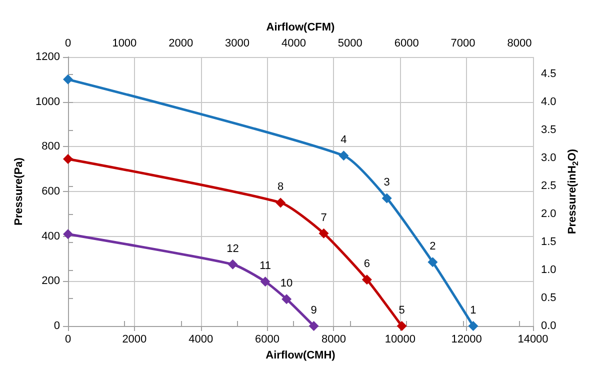 This screenshot has width=599, height=380. Describe the element at coordinates (473, 310) in the screenshot. I see `annotation: 1` at that location.